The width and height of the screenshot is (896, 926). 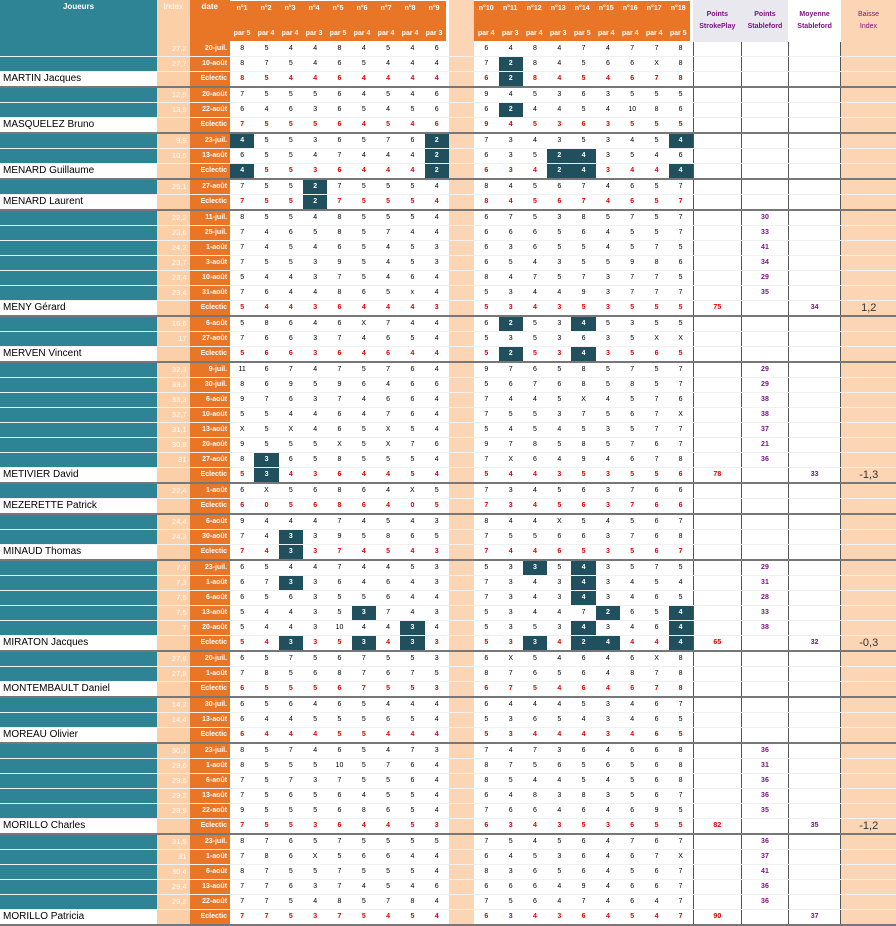 I want to click on points-stableford: 38, so click(x=765, y=628).